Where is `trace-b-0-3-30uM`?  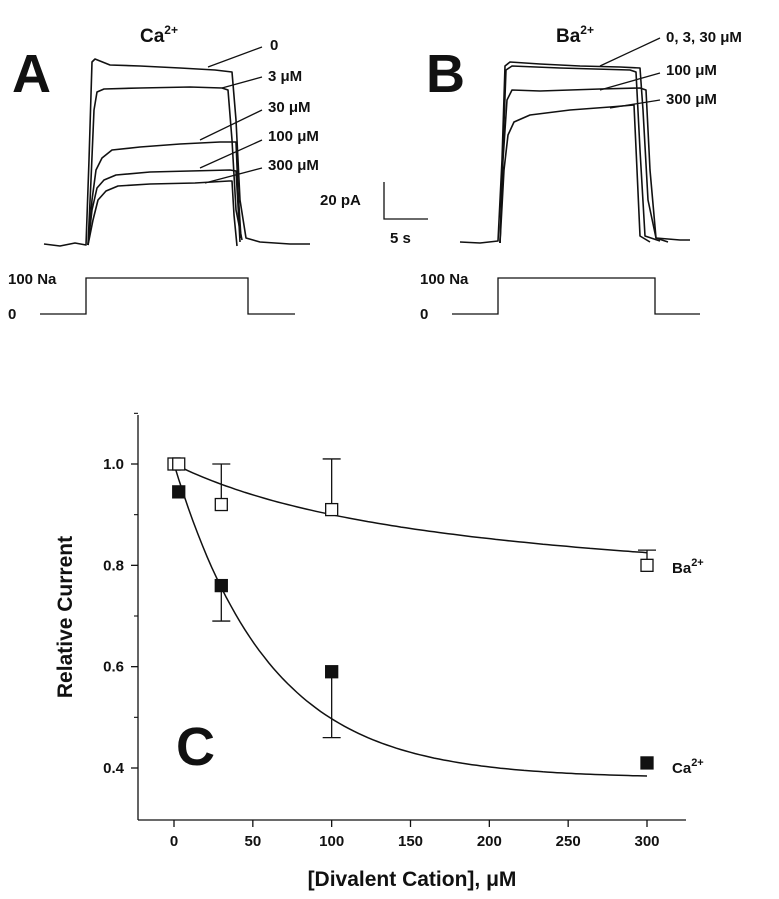
trace-b-0-3-30uM is located at coordinates (574, 152).